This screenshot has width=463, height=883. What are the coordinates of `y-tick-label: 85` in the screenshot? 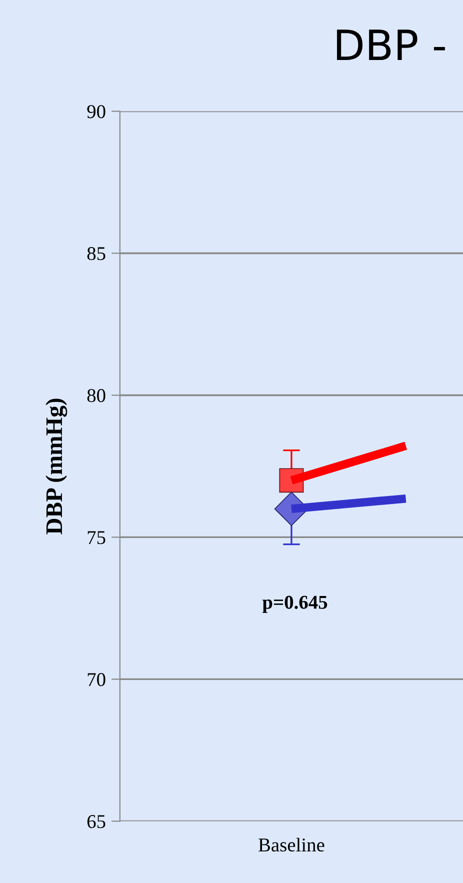 It's located at (96, 253).